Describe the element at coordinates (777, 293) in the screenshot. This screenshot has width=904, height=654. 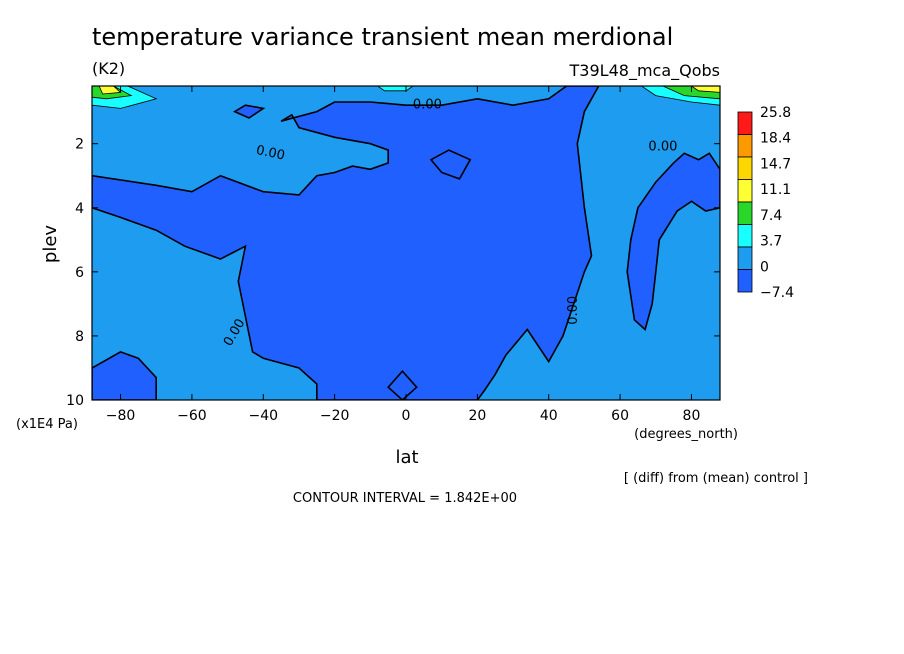
I see `colorbar-label-7: −7.4` at that location.